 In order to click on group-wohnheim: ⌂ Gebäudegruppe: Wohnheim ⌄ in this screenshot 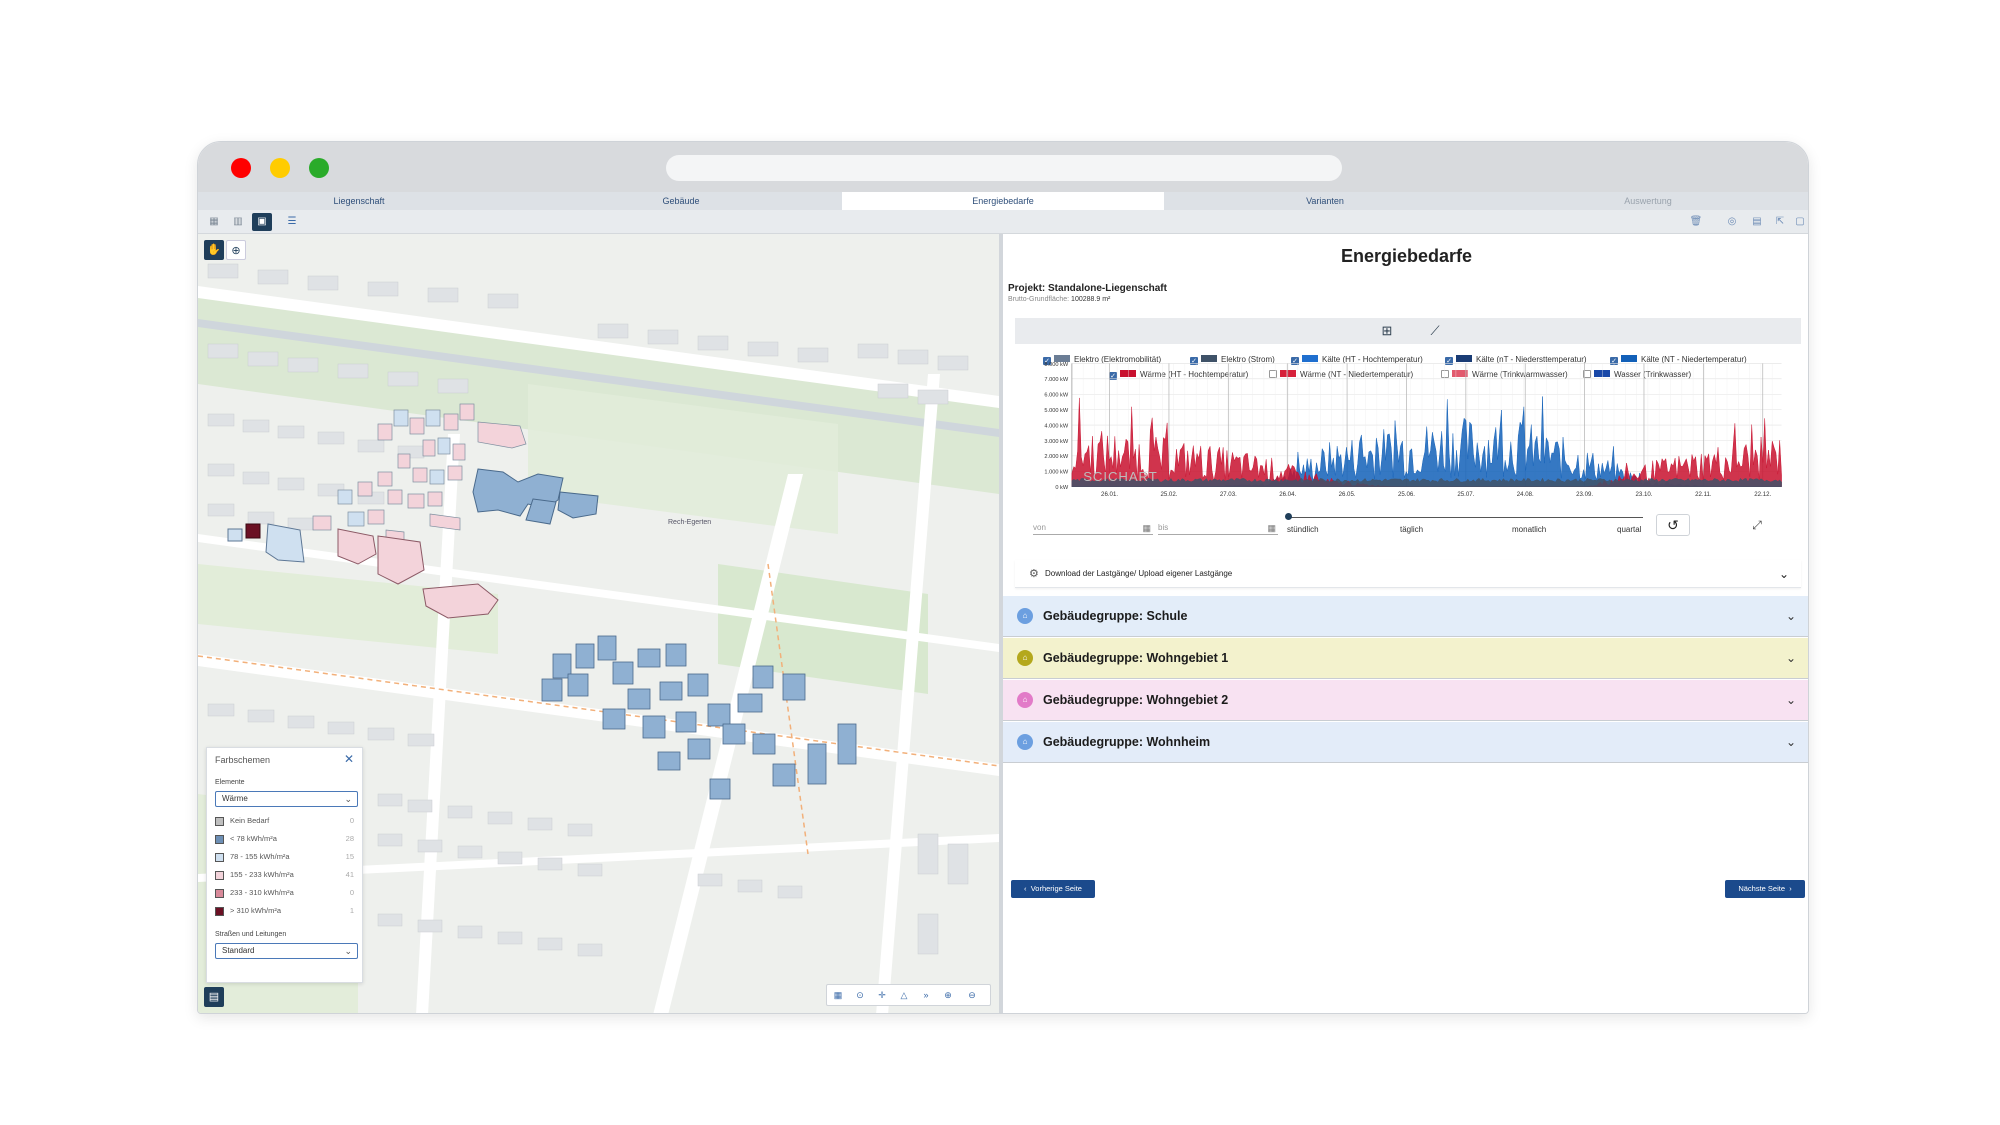, I will do `click(1405, 742)`.